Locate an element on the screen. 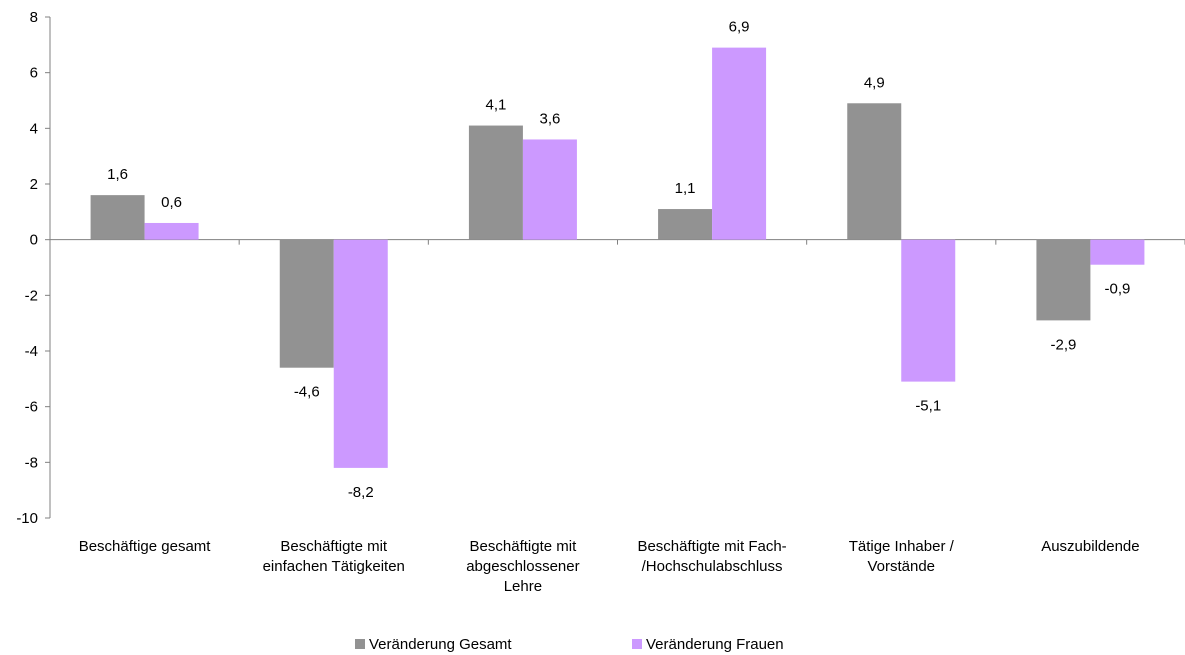  y-tick-label: -8 is located at coordinates (31, 462).